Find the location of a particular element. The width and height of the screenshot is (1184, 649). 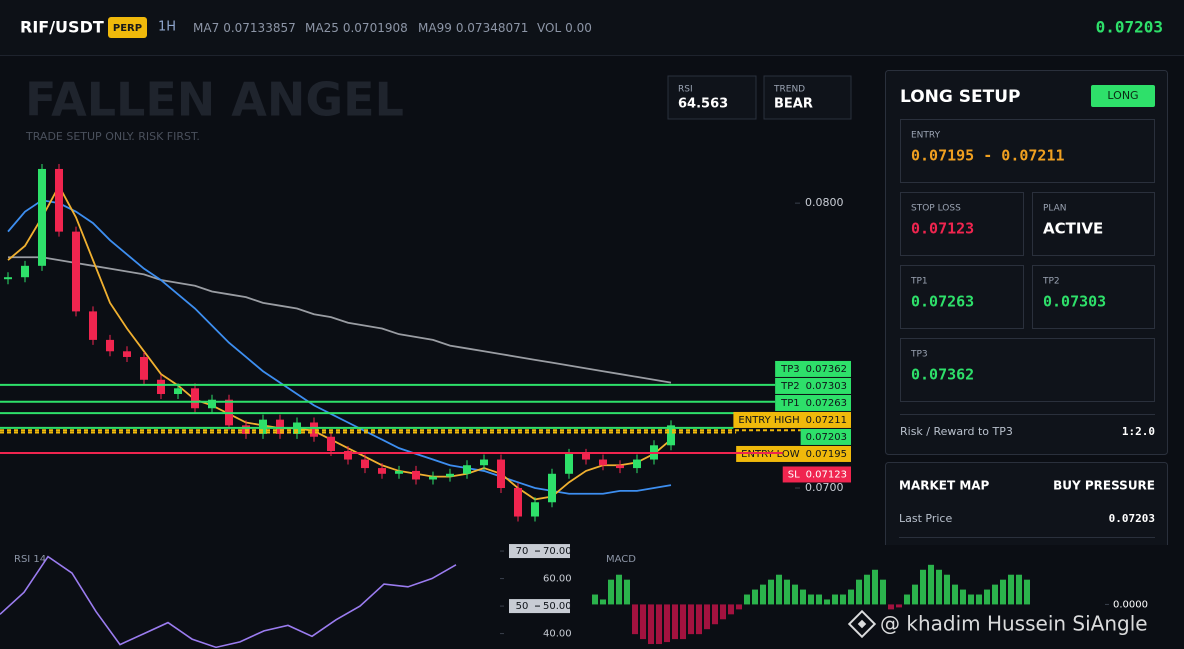

interval: 1H is located at coordinates (167, 27).